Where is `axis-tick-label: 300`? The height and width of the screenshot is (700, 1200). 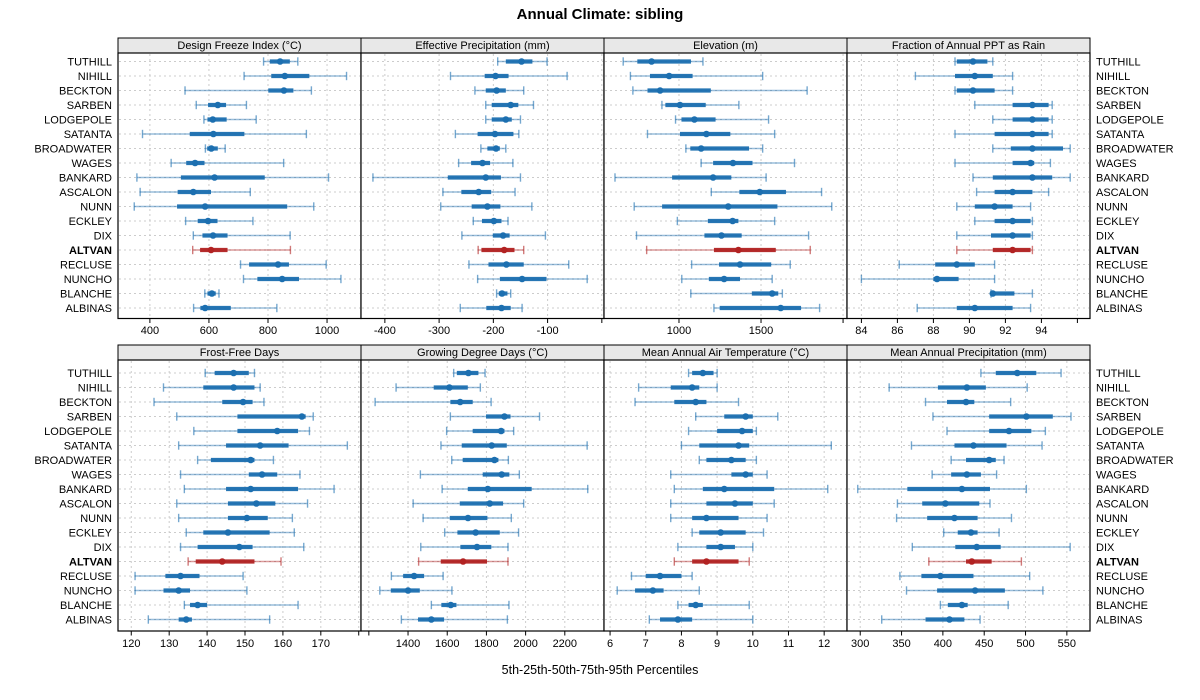
axis-tick-label: 300 is located at coordinates (860, 644).